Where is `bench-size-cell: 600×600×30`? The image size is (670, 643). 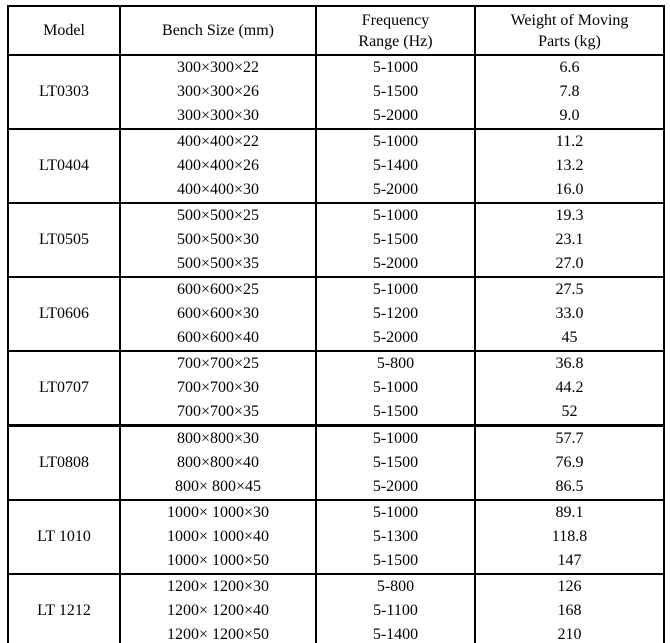 bench-size-cell: 600×600×30 is located at coordinates (218, 314).